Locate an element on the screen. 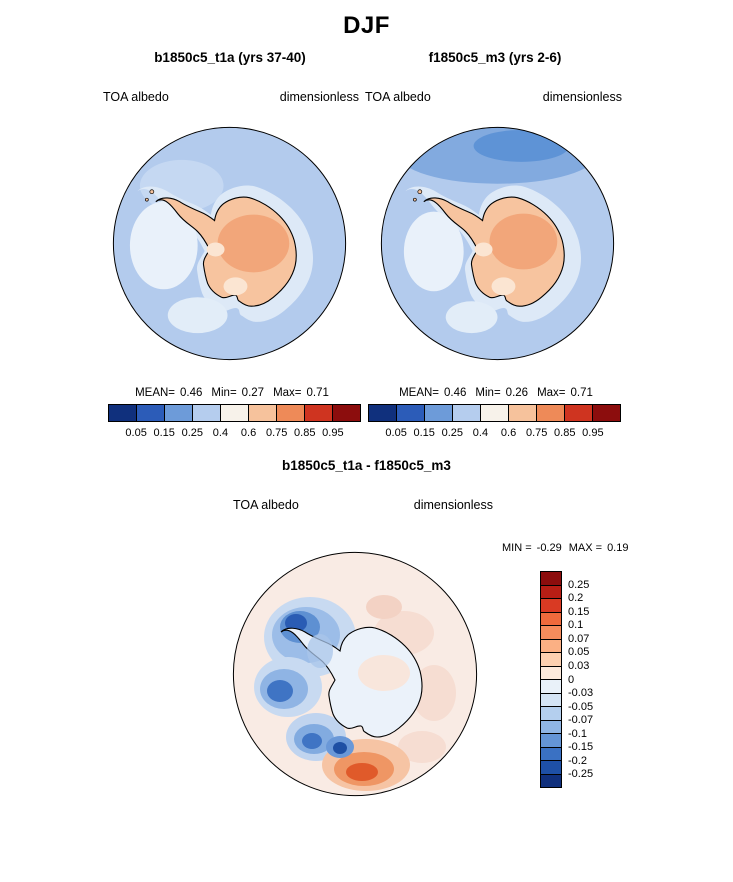 The image size is (733, 882). units-label-diff: dimensionless is located at coordinates (453, 505).